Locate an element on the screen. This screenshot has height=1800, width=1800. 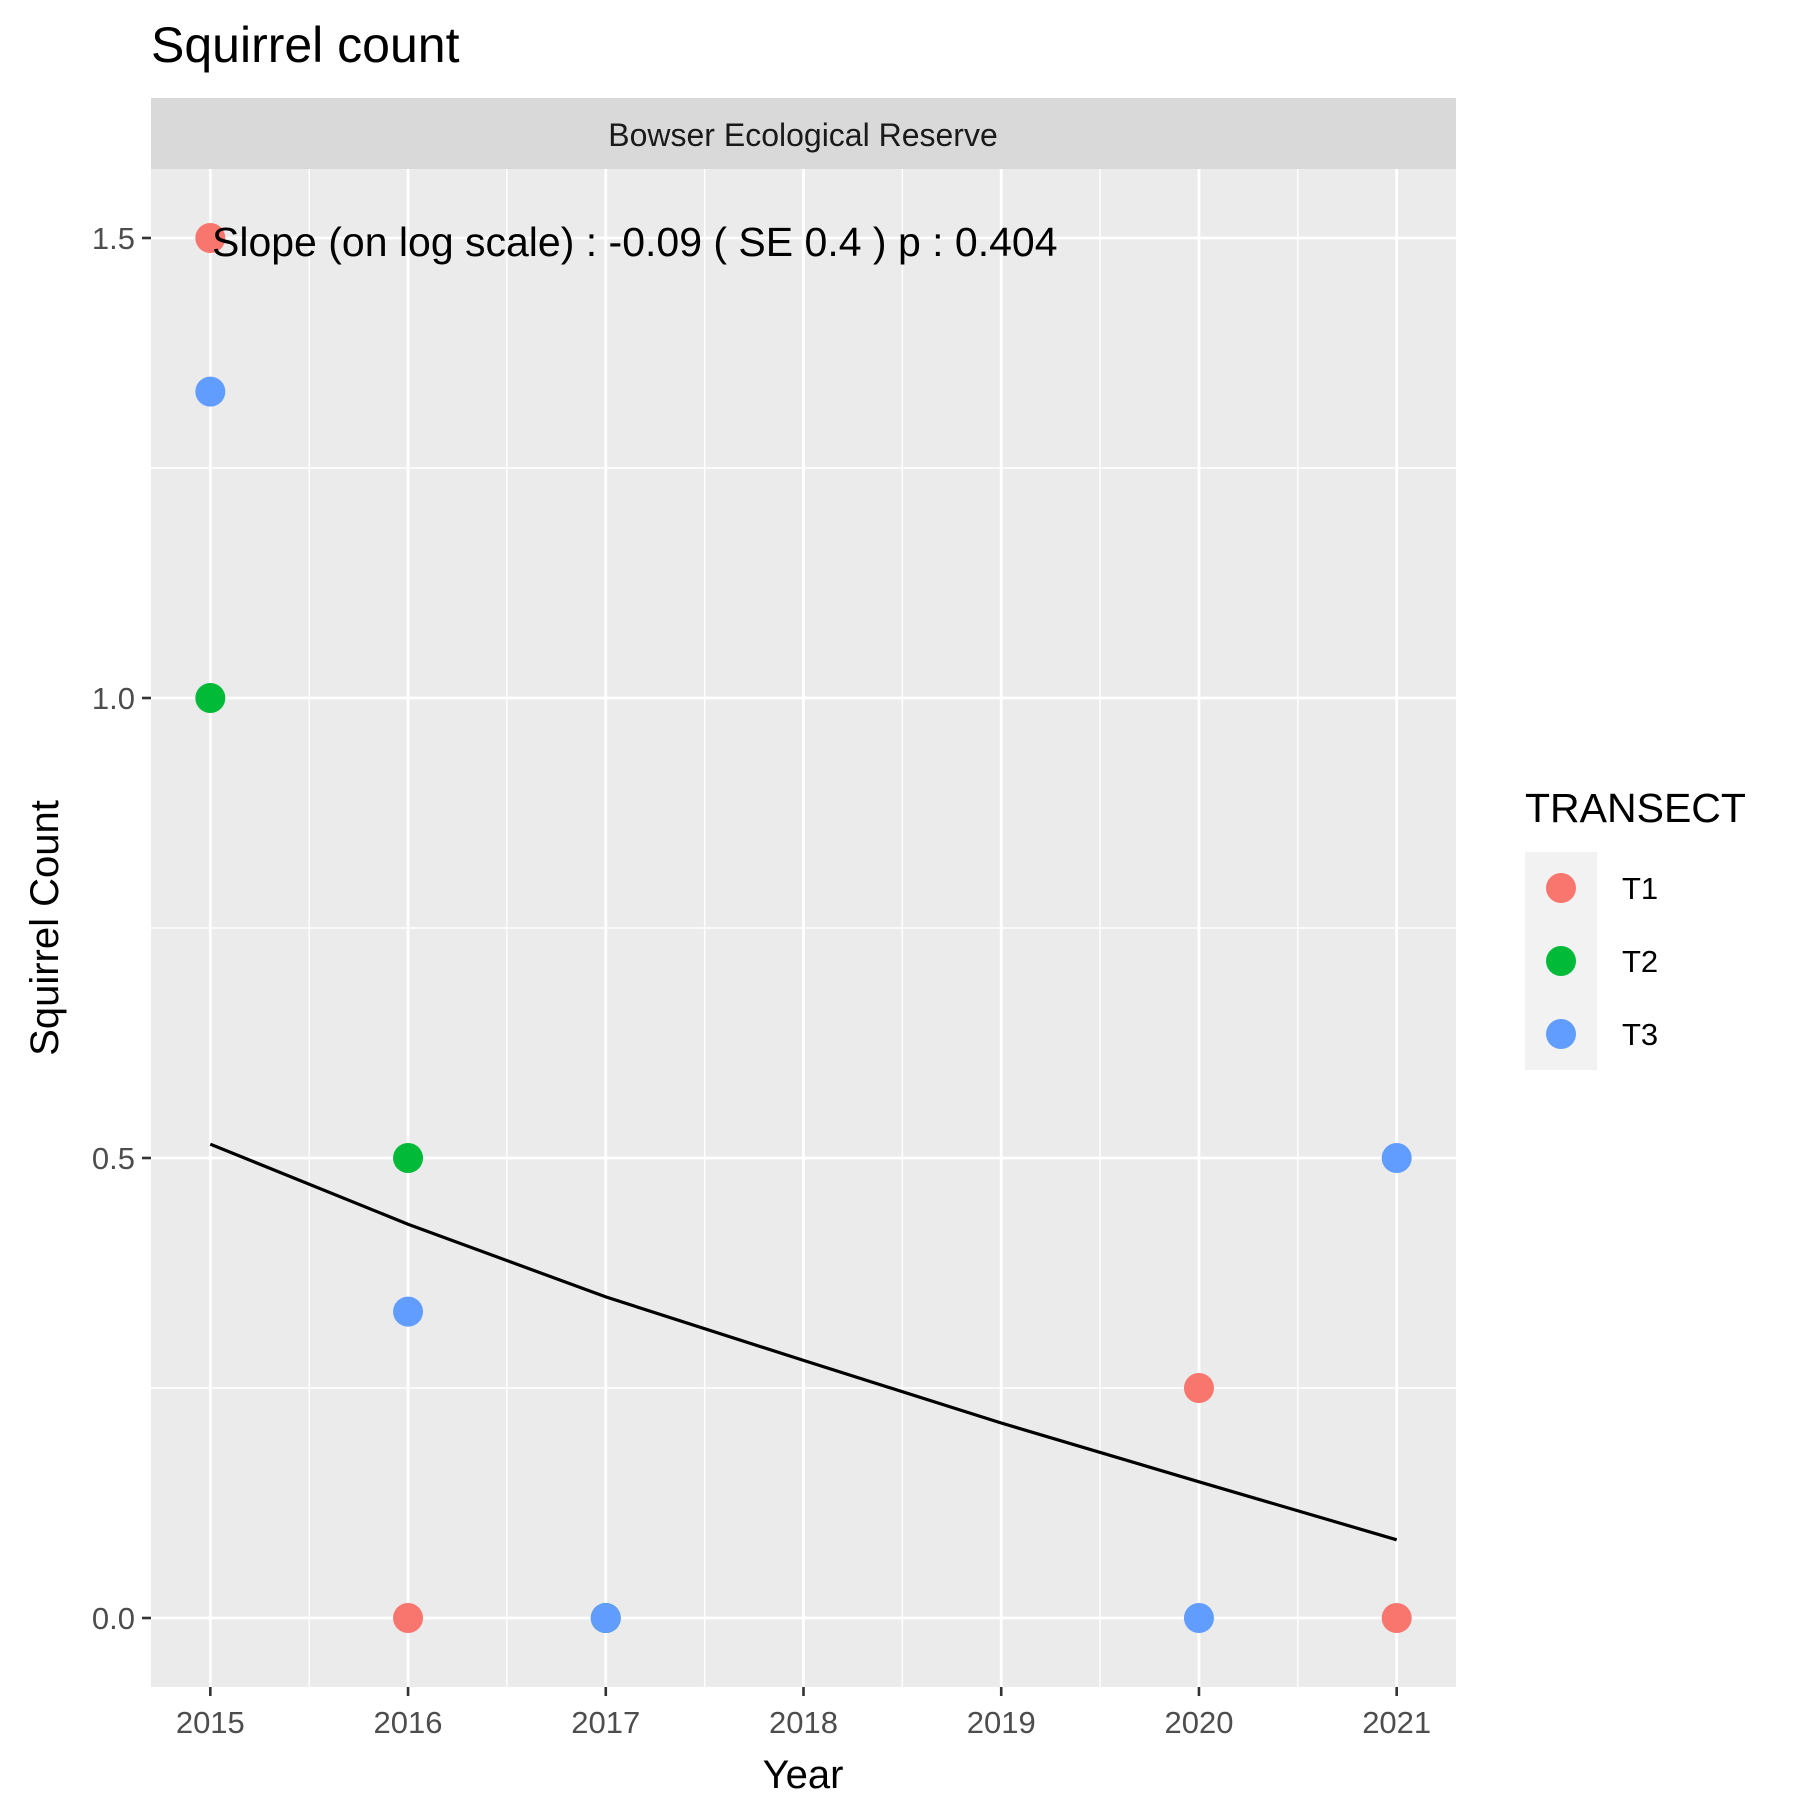
legend-key-t2 is located at coordinates (1561, 961).